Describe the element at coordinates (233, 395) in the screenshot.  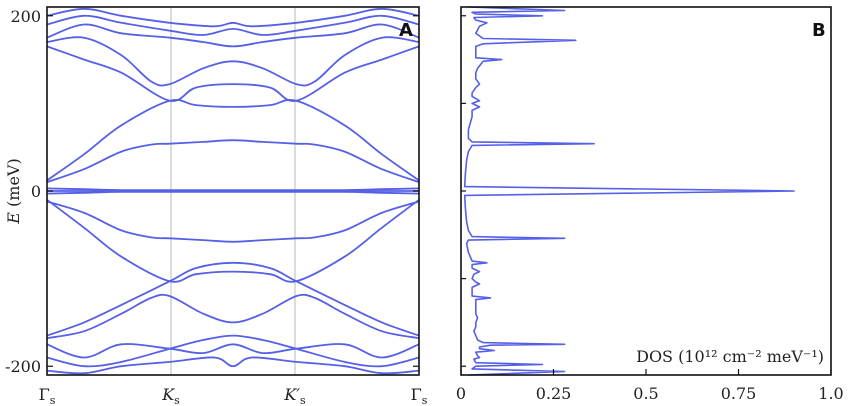
I see `panel-a-x-ticks: Γs Ks K′s Γs` at that location.